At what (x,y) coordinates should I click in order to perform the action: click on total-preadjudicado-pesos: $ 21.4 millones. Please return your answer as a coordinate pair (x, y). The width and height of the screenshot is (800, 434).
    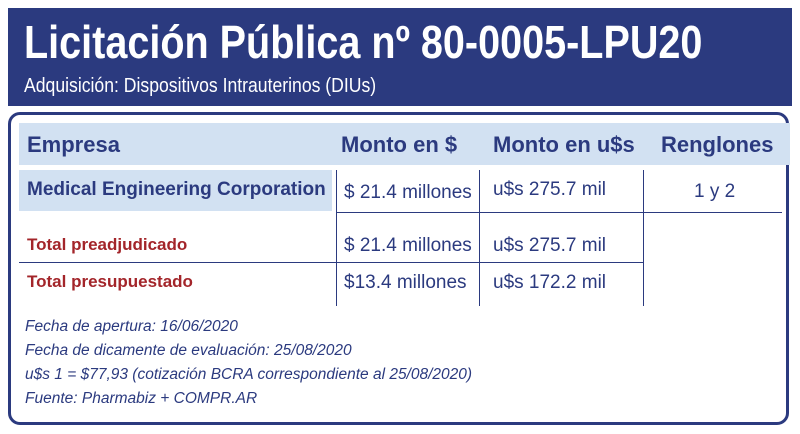
    Looking at the image, I should click on (408, 245).